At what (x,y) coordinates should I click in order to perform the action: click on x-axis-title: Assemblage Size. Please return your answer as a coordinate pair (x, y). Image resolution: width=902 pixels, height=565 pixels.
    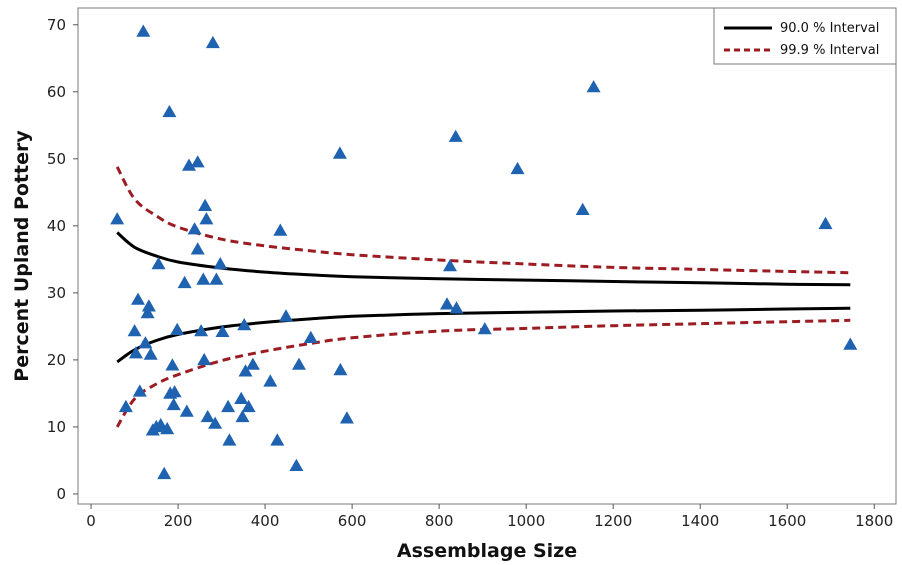
    Looking at the image, I should click on (487, 551).